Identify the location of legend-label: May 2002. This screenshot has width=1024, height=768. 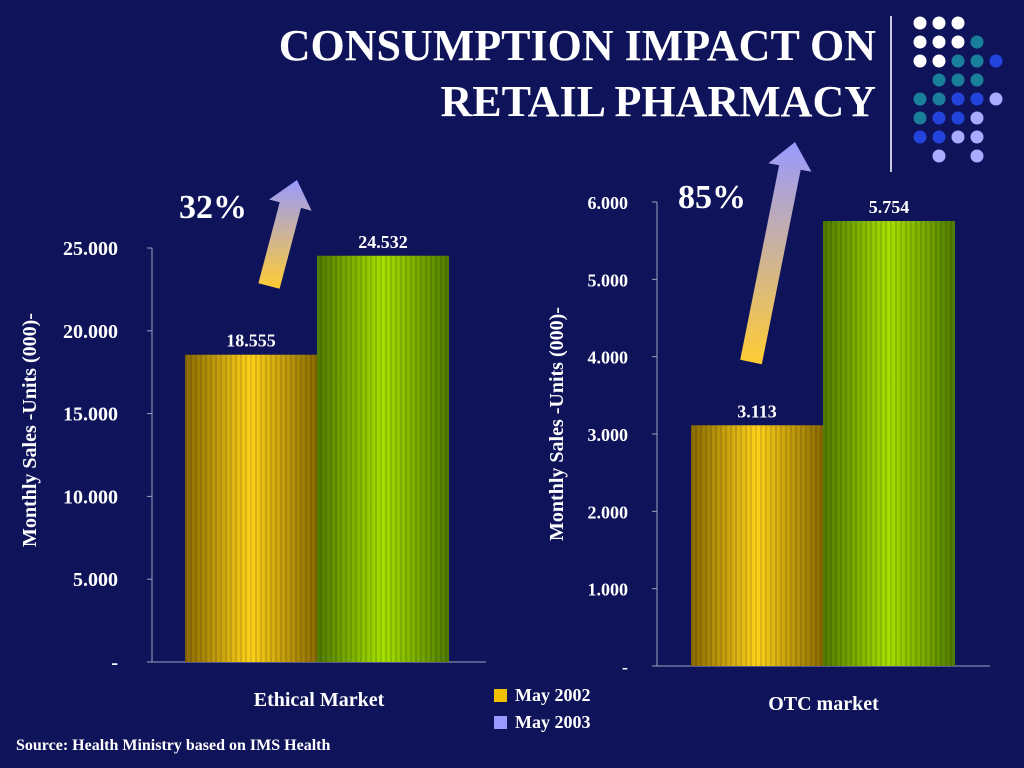
(553, 695).